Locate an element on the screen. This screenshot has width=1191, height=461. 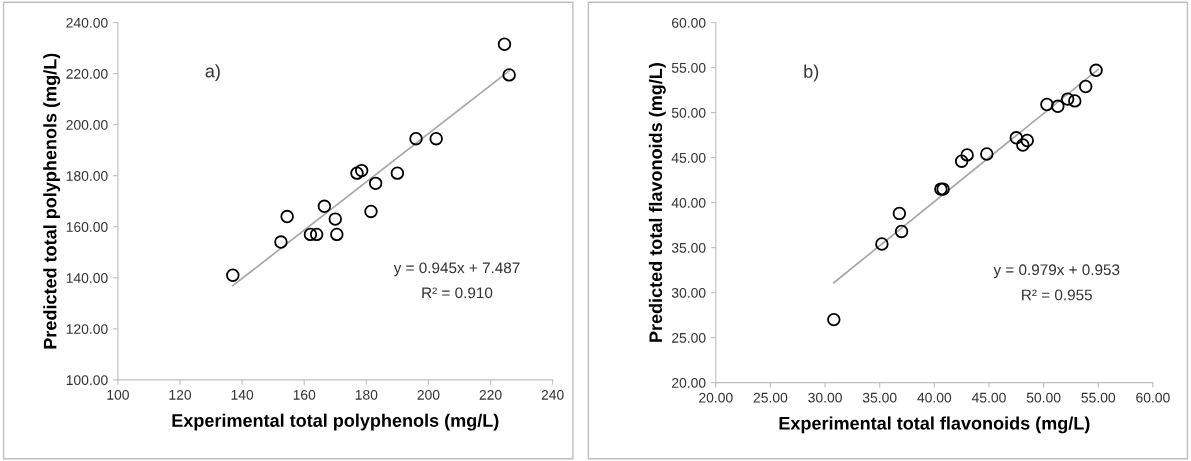
annotation: R² = 0.910 is located at coordinates (457, 293).